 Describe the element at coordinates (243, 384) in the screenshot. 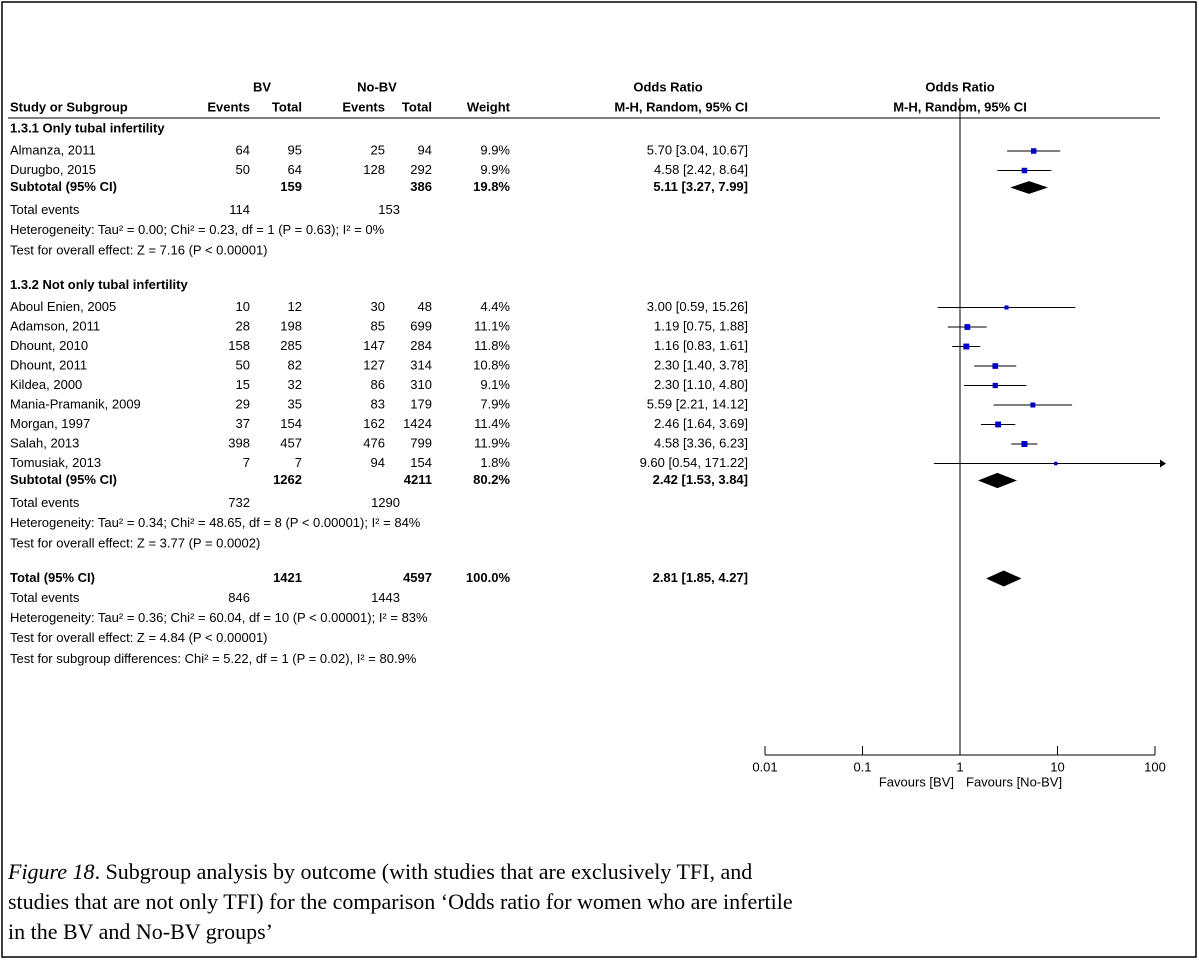

I see `cell: 15` at that location.